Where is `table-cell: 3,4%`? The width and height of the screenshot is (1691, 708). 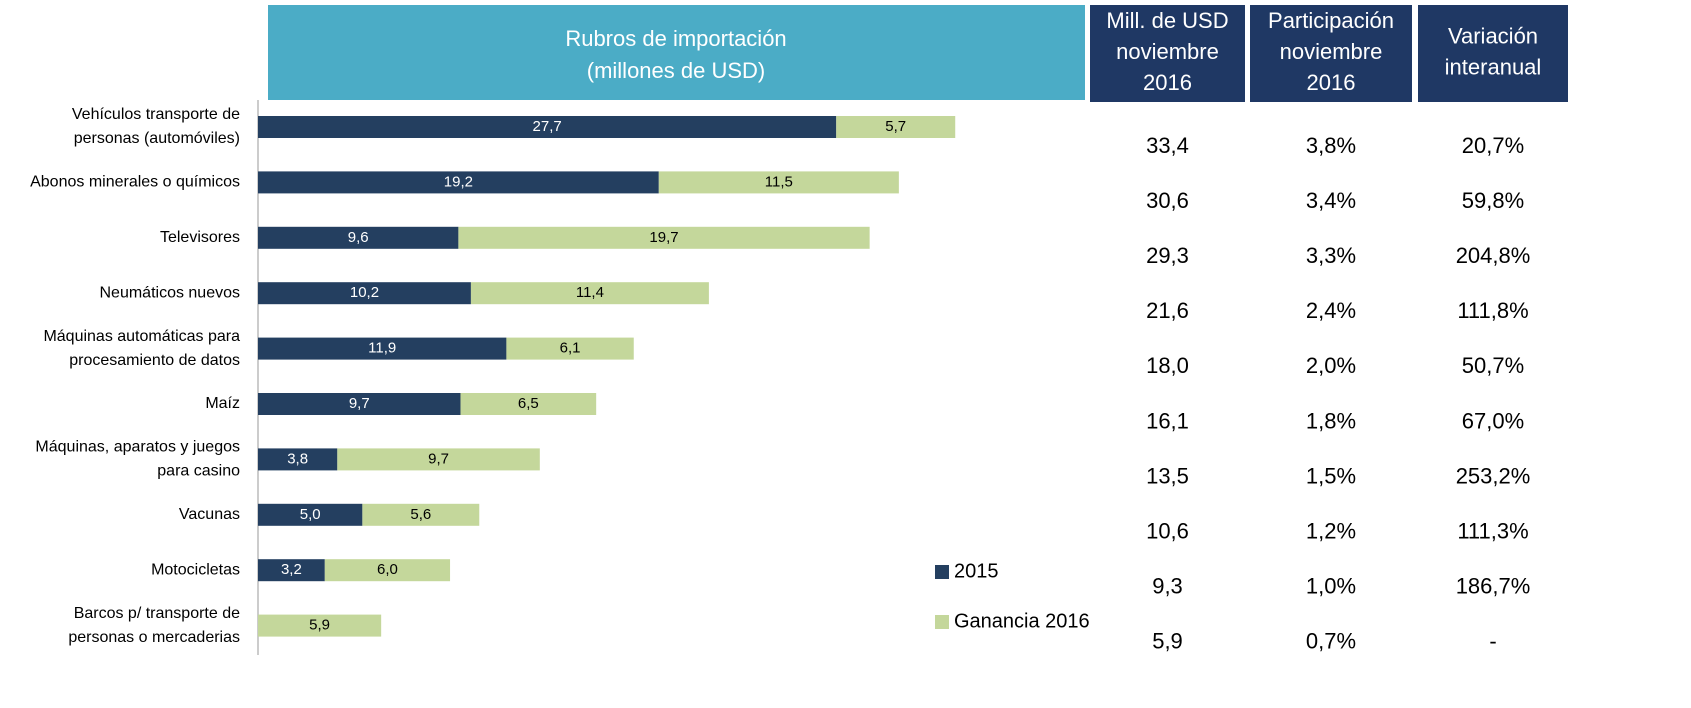 table-cell: 3,4% is located at coordinates (1331, 200).